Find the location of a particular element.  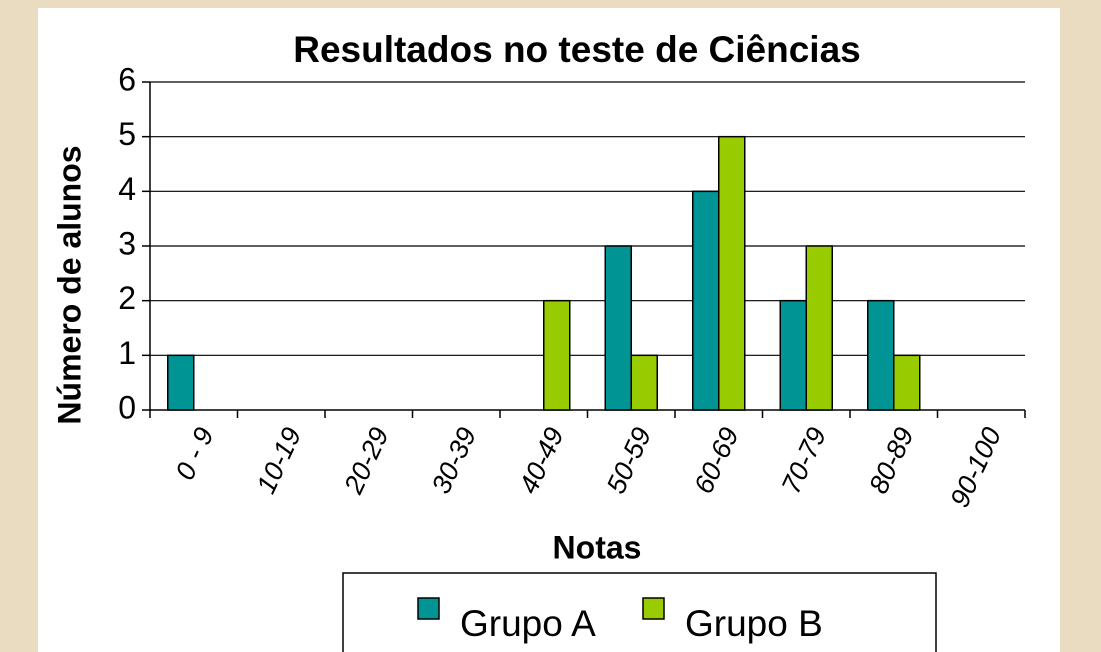

y-tick-label: 2 is located at coordinates (127, 298).